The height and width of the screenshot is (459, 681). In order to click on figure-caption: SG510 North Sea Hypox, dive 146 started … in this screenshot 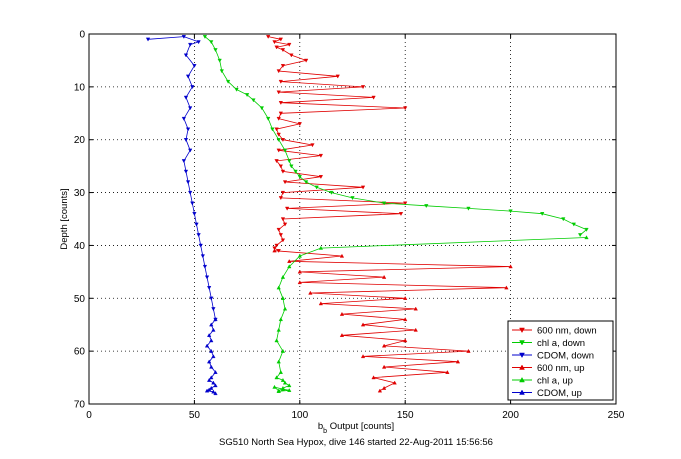, I will do `click(356, 442)`.